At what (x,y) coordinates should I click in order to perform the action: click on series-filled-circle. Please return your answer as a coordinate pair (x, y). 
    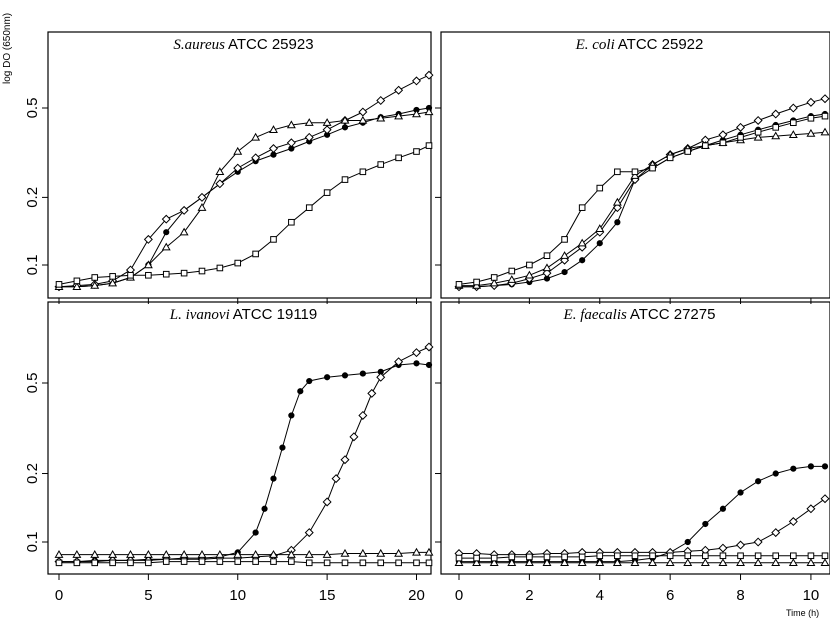
    Looking at the image, I should click on (244, 197).